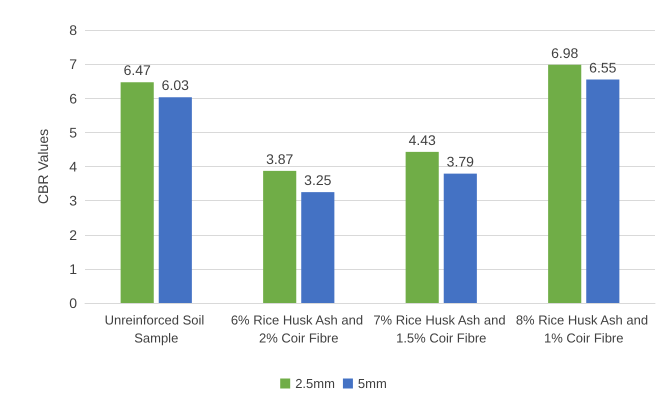 Image resolution: width=667 pixels, height=403 pixels. I want to click on x-tick-label: Unreinforced Soil Sample, so click(156, 329).